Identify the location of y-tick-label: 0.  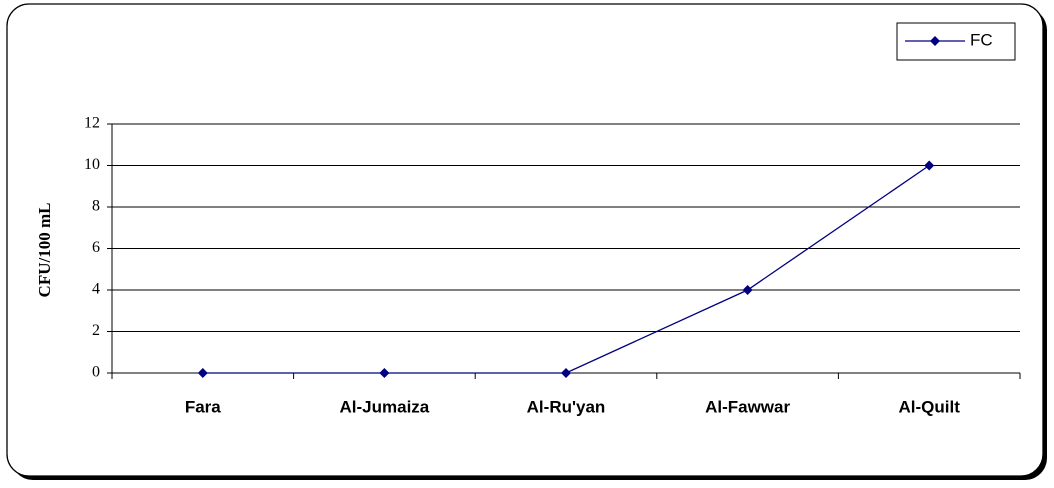
(96, 372).